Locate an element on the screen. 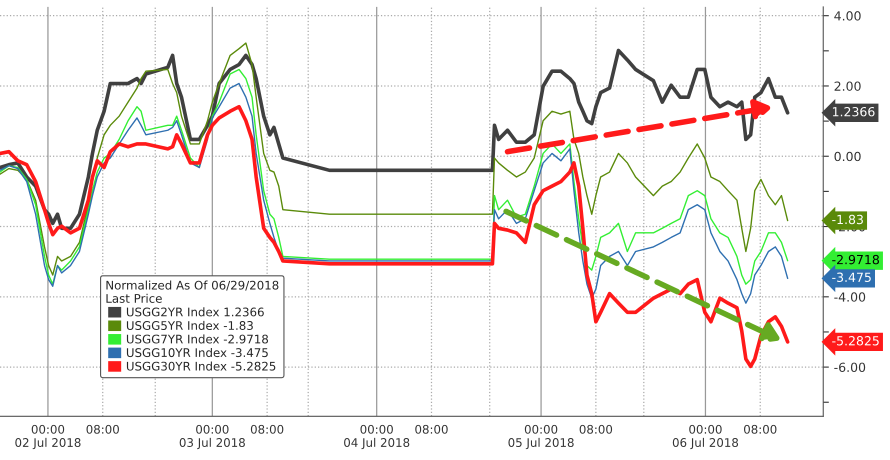 Image resolution: width=890 pixels, height=460 pixels. x-tick-label: 00:00 06 Jul 2018 is located at coordinates (705, 437).